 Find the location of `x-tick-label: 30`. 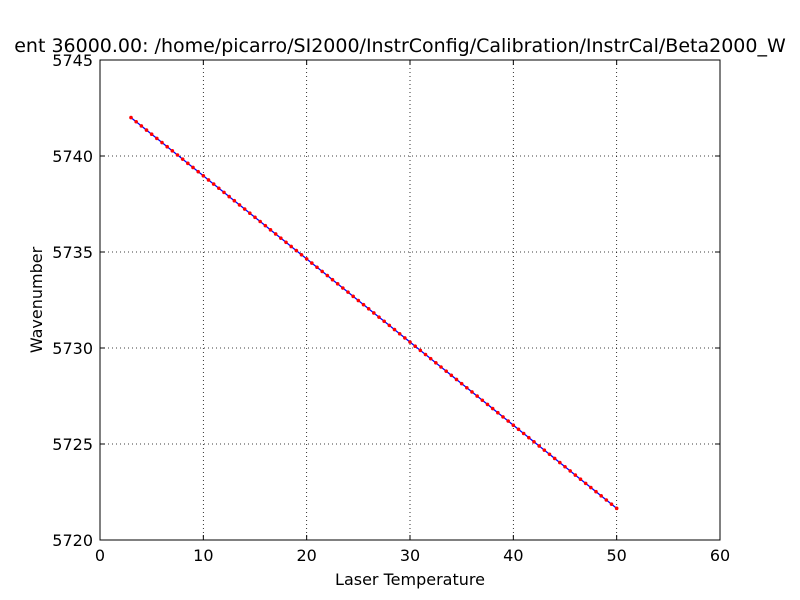

x-tick-label: 30 is located at coordinates (410, 555).